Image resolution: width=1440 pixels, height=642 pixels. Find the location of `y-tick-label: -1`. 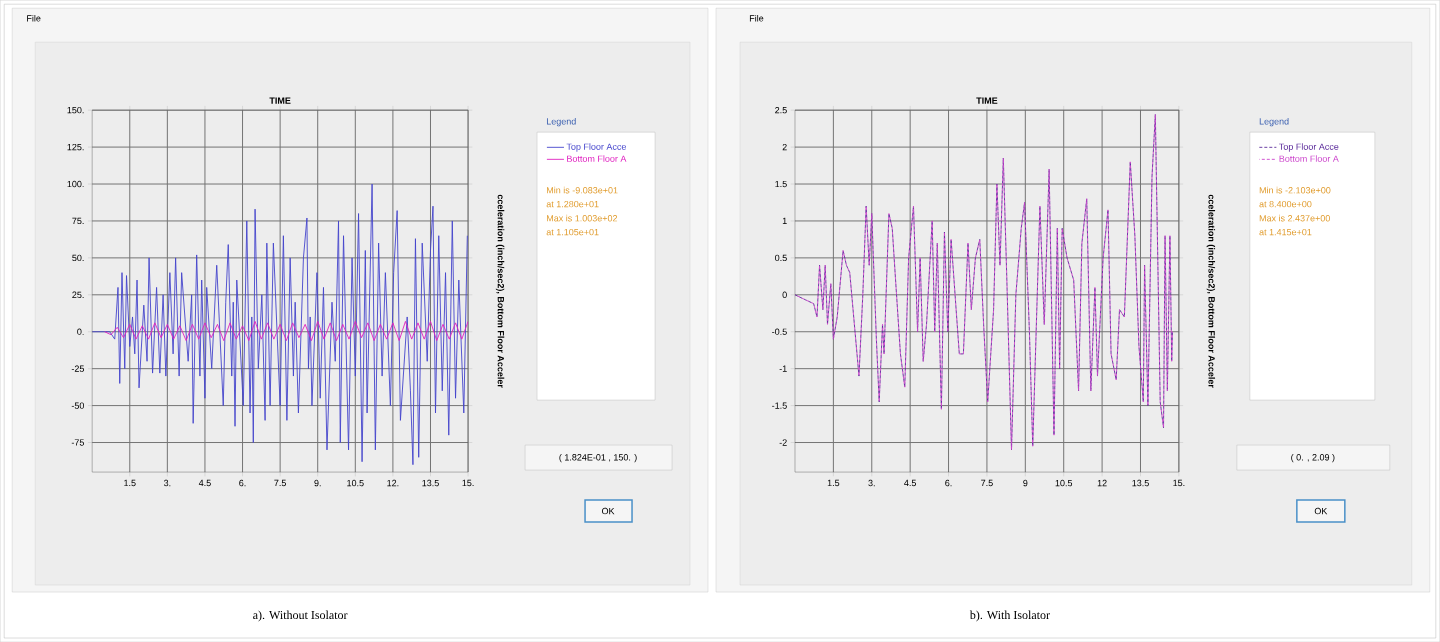

y-tick-label: -1 is located at coordinates (783, 368).